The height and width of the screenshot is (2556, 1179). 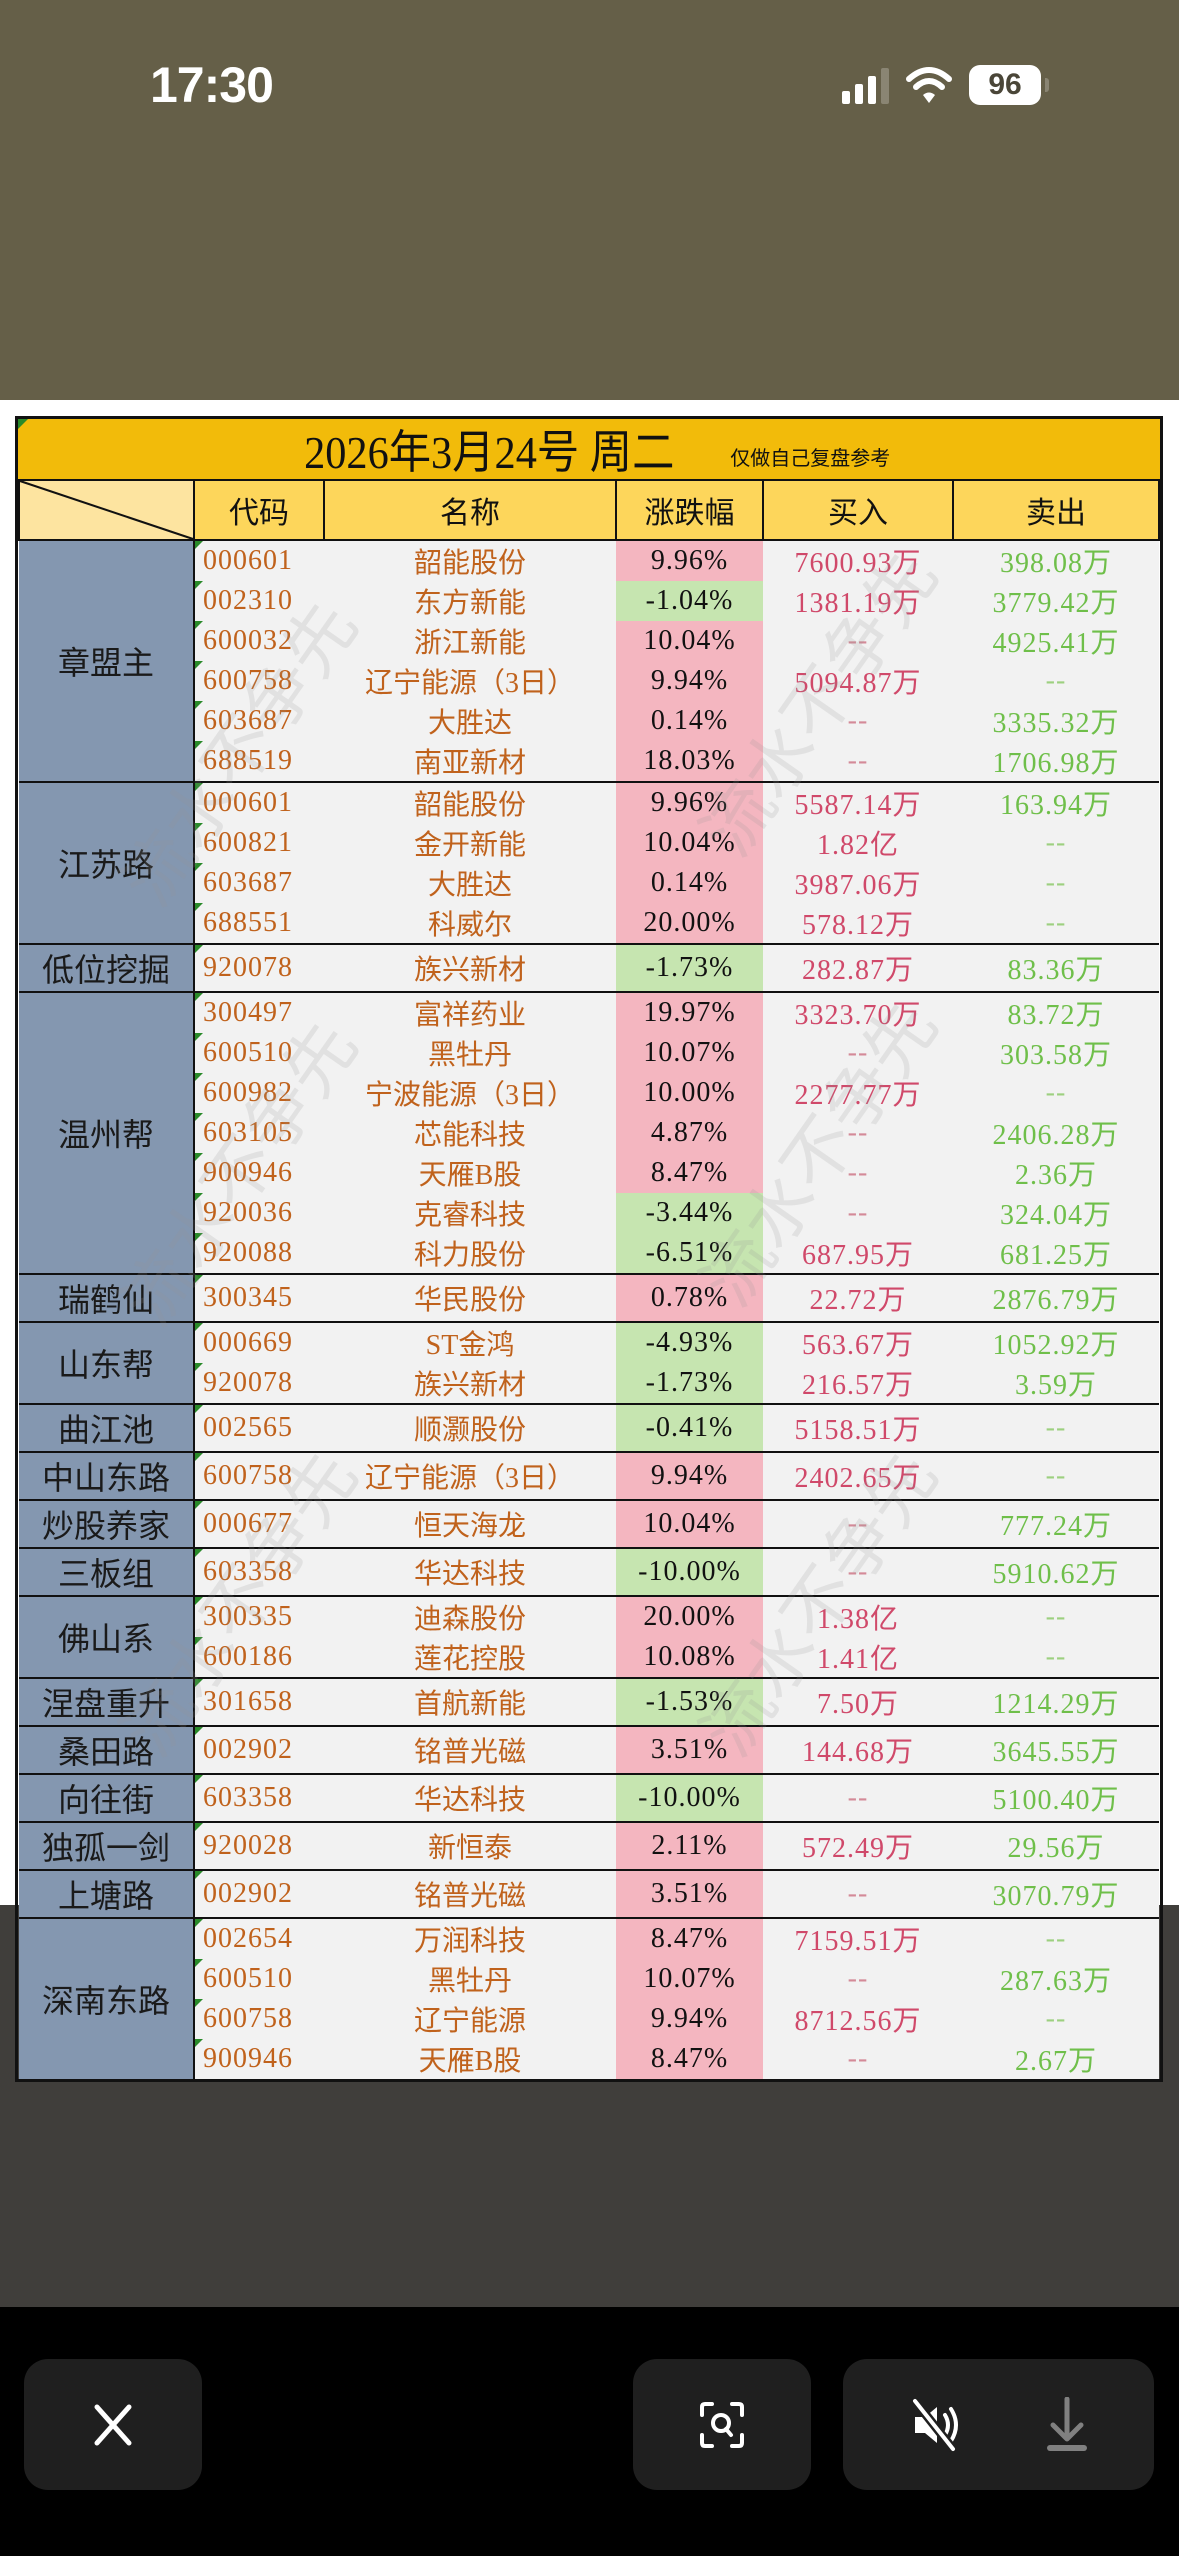 I want to click on table-row: 上塘路 002902 铭普光磁 3.51% -- 3070.79万, so click(x=589, y=1893).